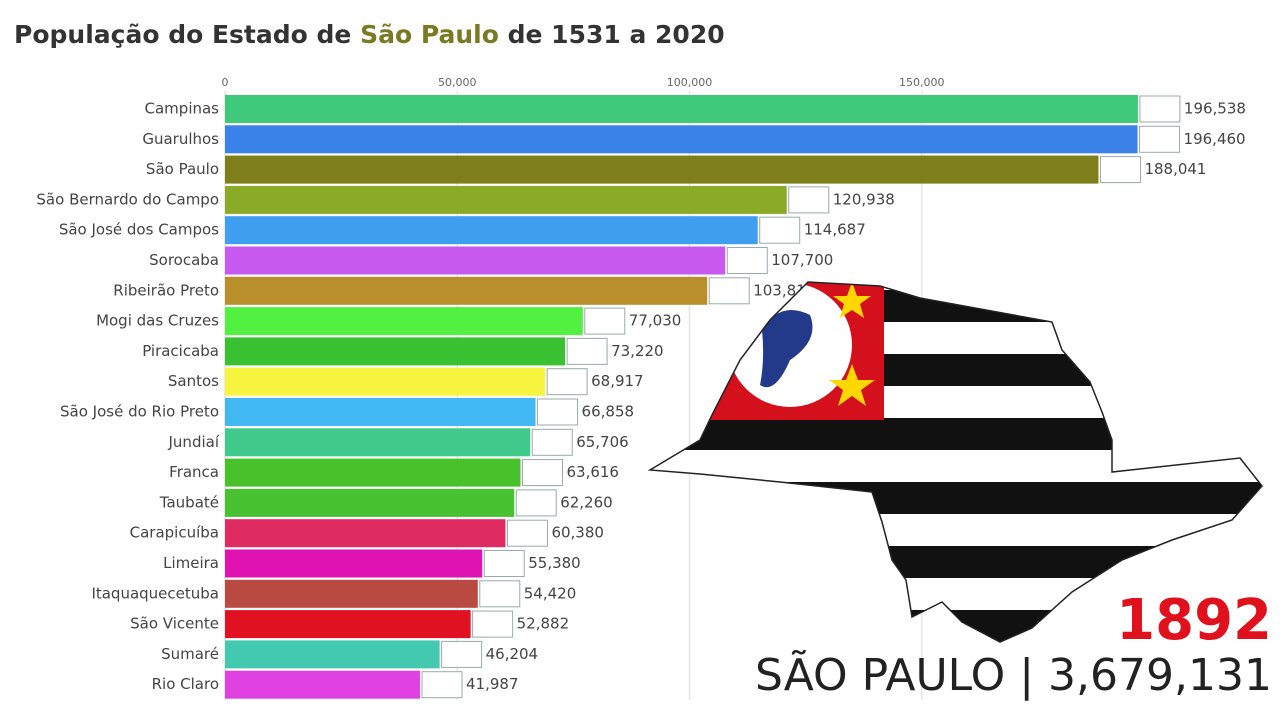 The image size is (1280, 724). What do you see at coordinates (166, 290) in the screenshot?
I see `y-tick-label: Ribeirão Preto` at bounding box center [166, 290].